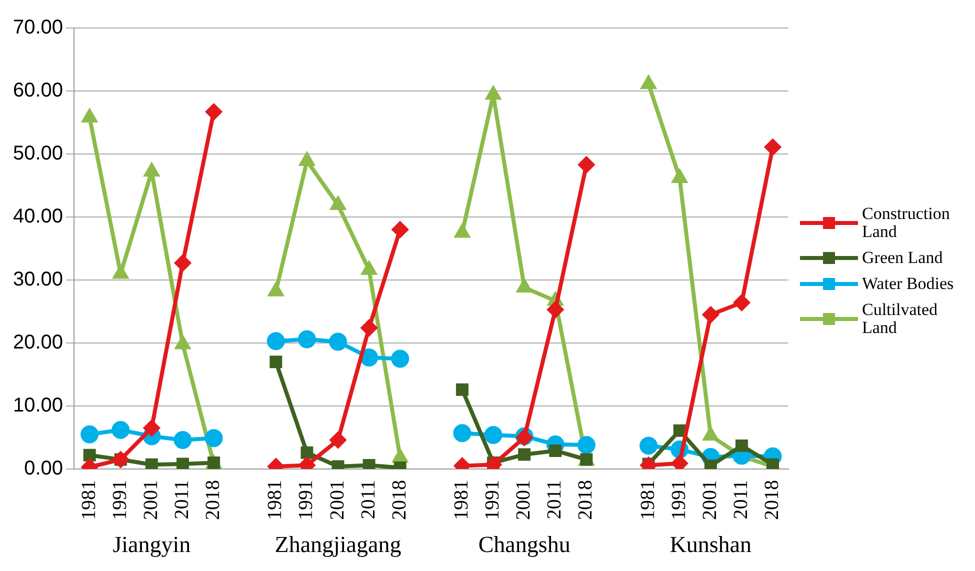 This screenshot has width=975, height=571. What do you see at coordinates (524, 545) in the screenshot?
I see `text: Changshu` at bounding box center [524, 545].